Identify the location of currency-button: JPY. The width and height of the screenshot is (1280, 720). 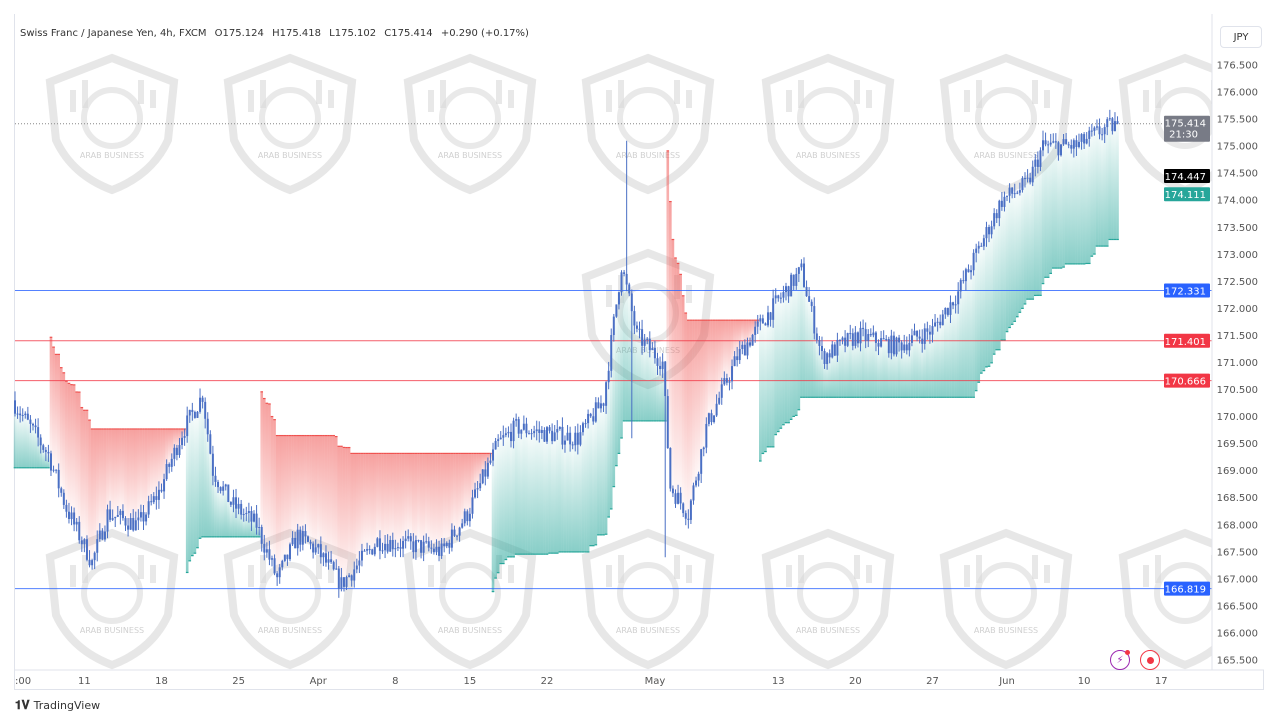
(1241, 37).